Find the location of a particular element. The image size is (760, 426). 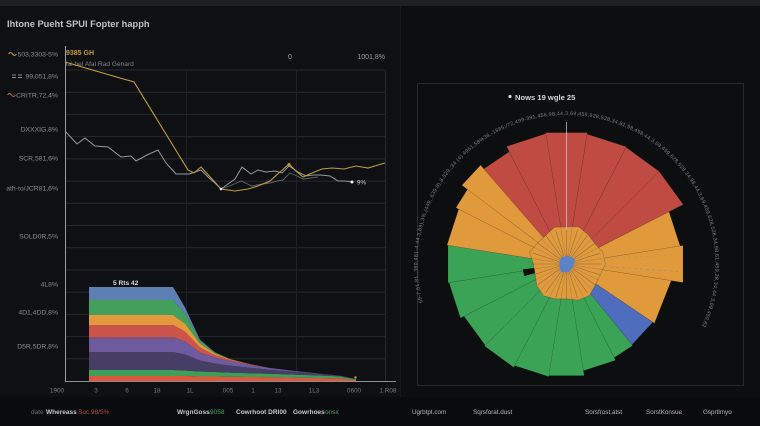

svg-text: SCR,581,6% is located at coordinates (38, 158).